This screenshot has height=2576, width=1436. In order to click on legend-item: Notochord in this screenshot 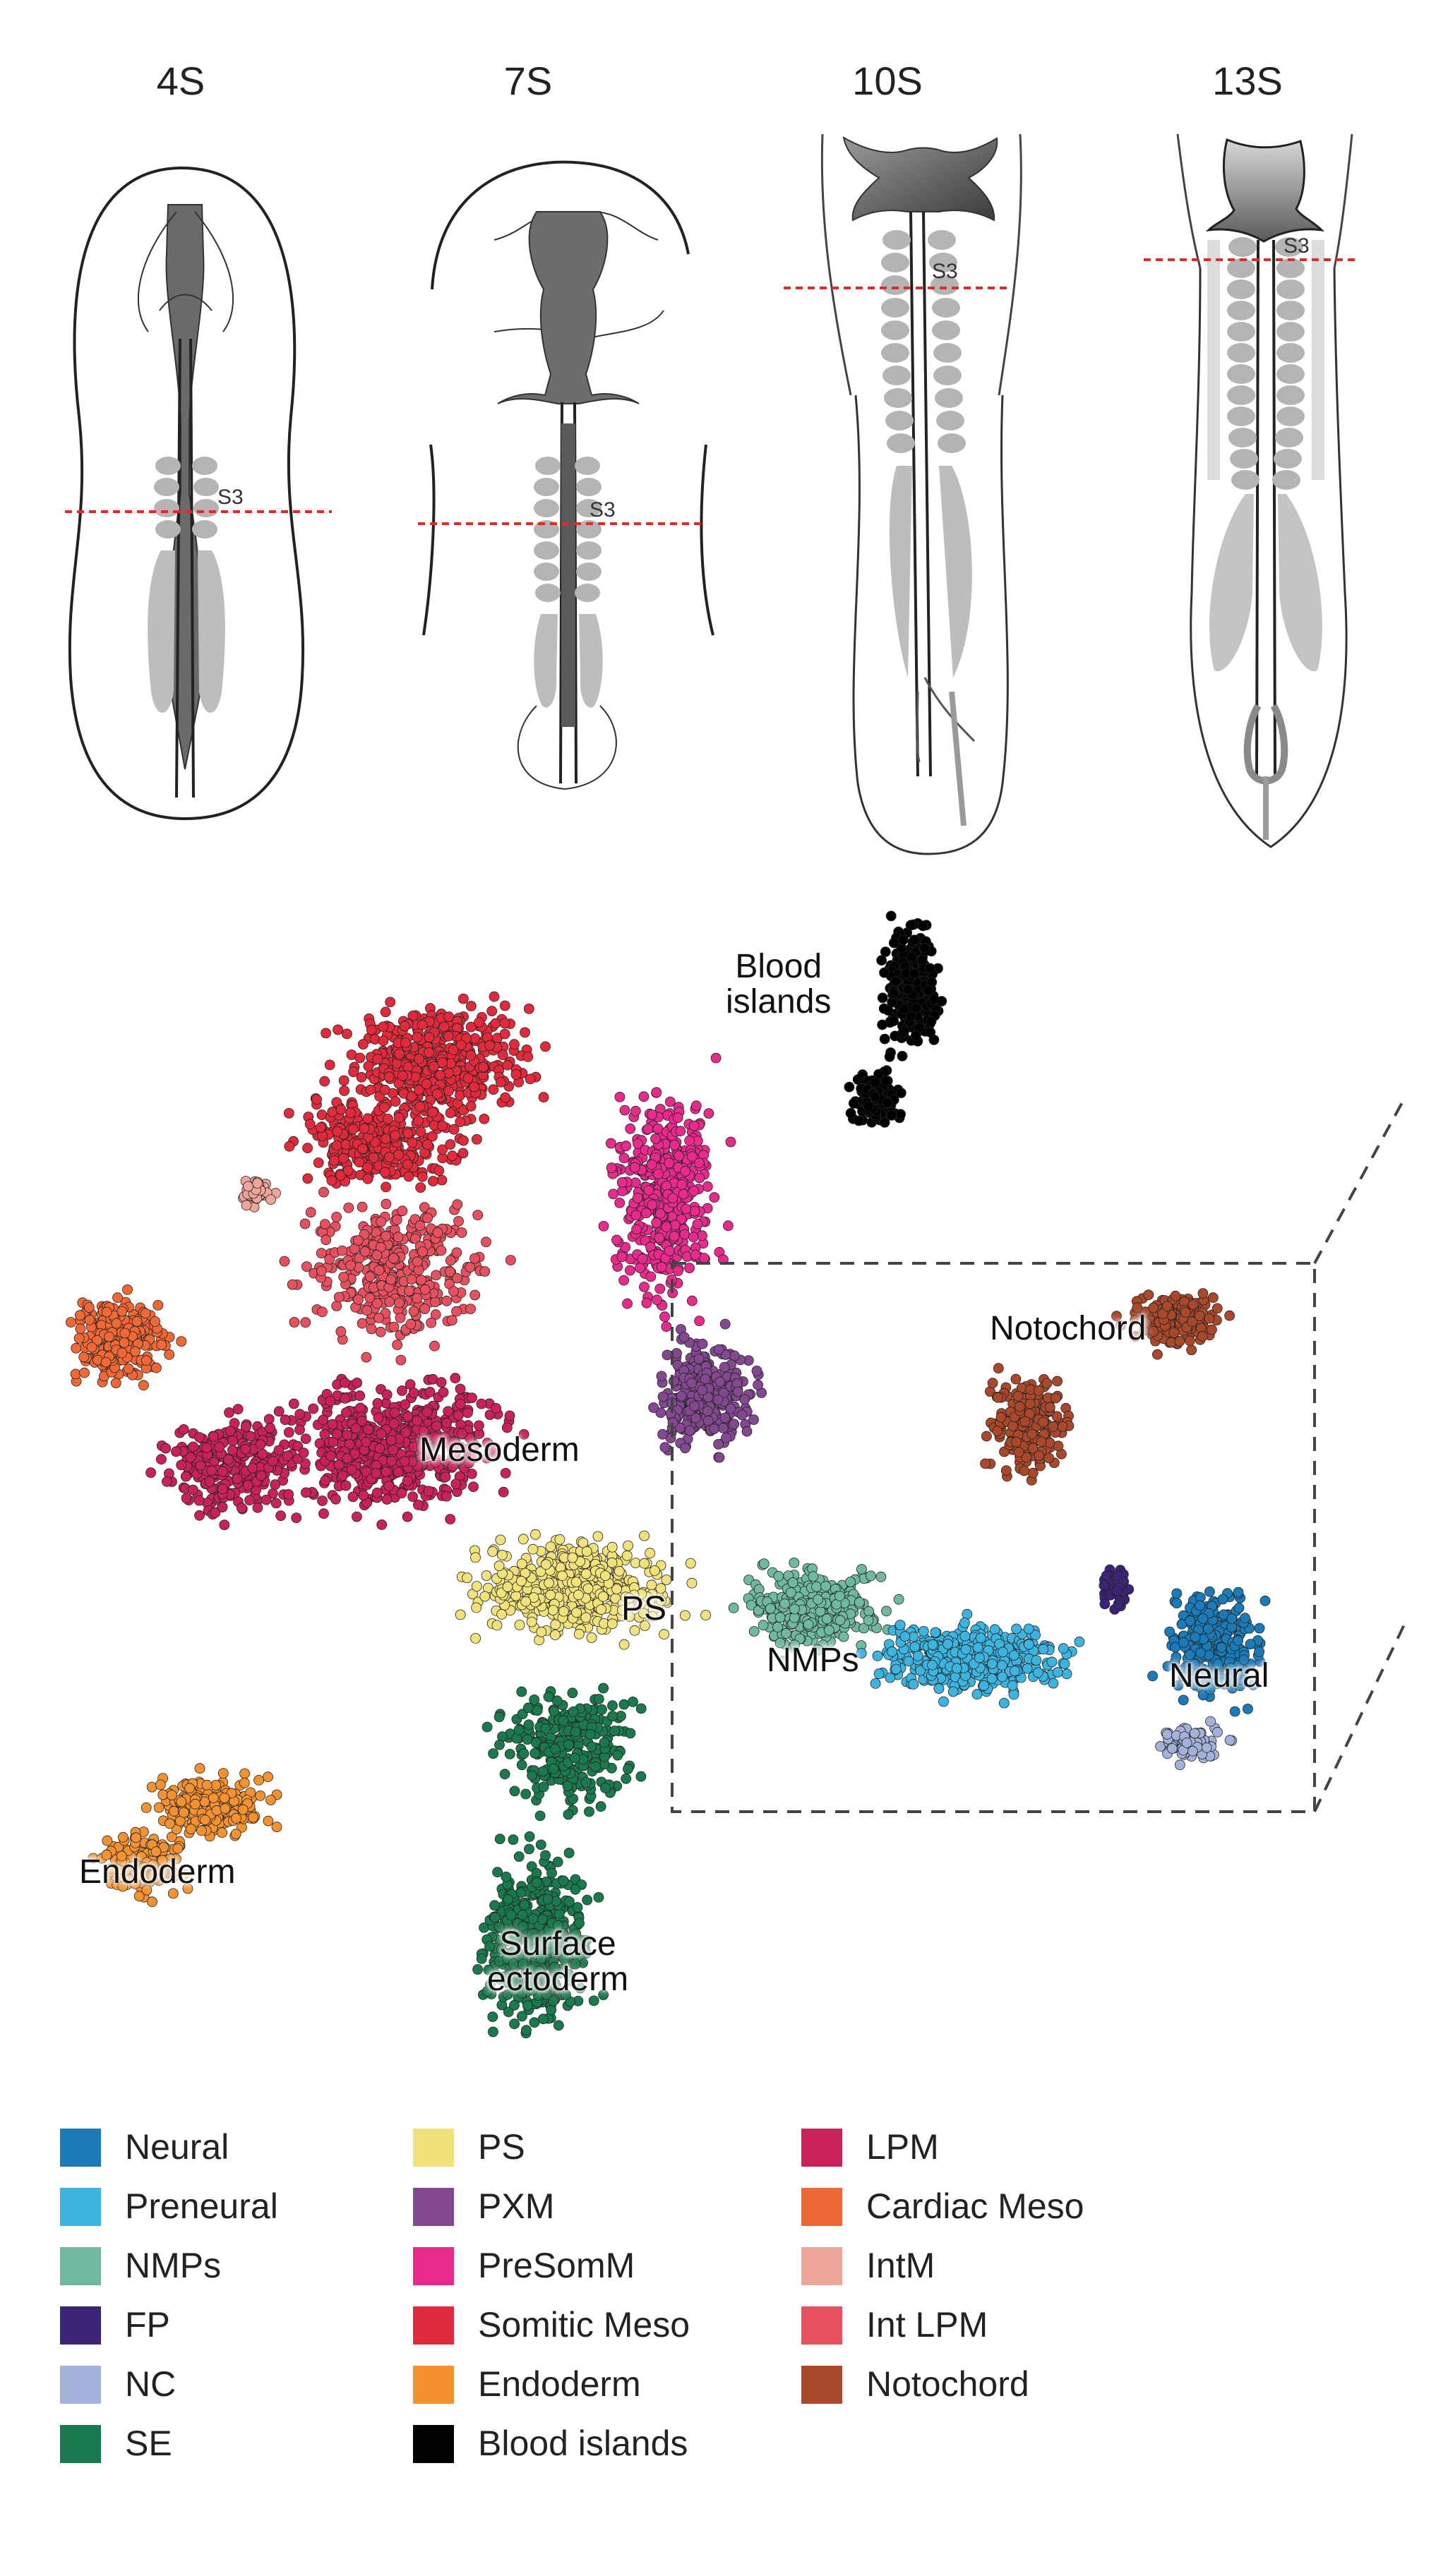, I will do `click(999, 2386)`.